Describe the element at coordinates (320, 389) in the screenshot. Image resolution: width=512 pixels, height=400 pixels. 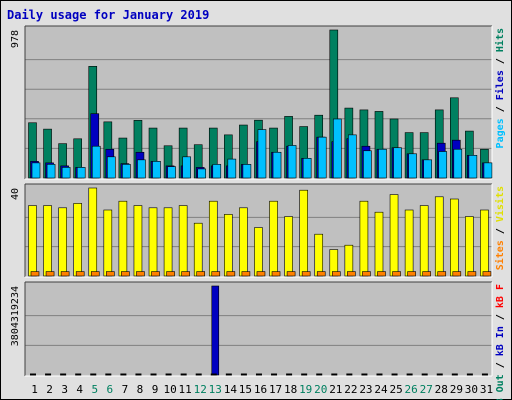
I see `x-tick-label: 20` at that location.